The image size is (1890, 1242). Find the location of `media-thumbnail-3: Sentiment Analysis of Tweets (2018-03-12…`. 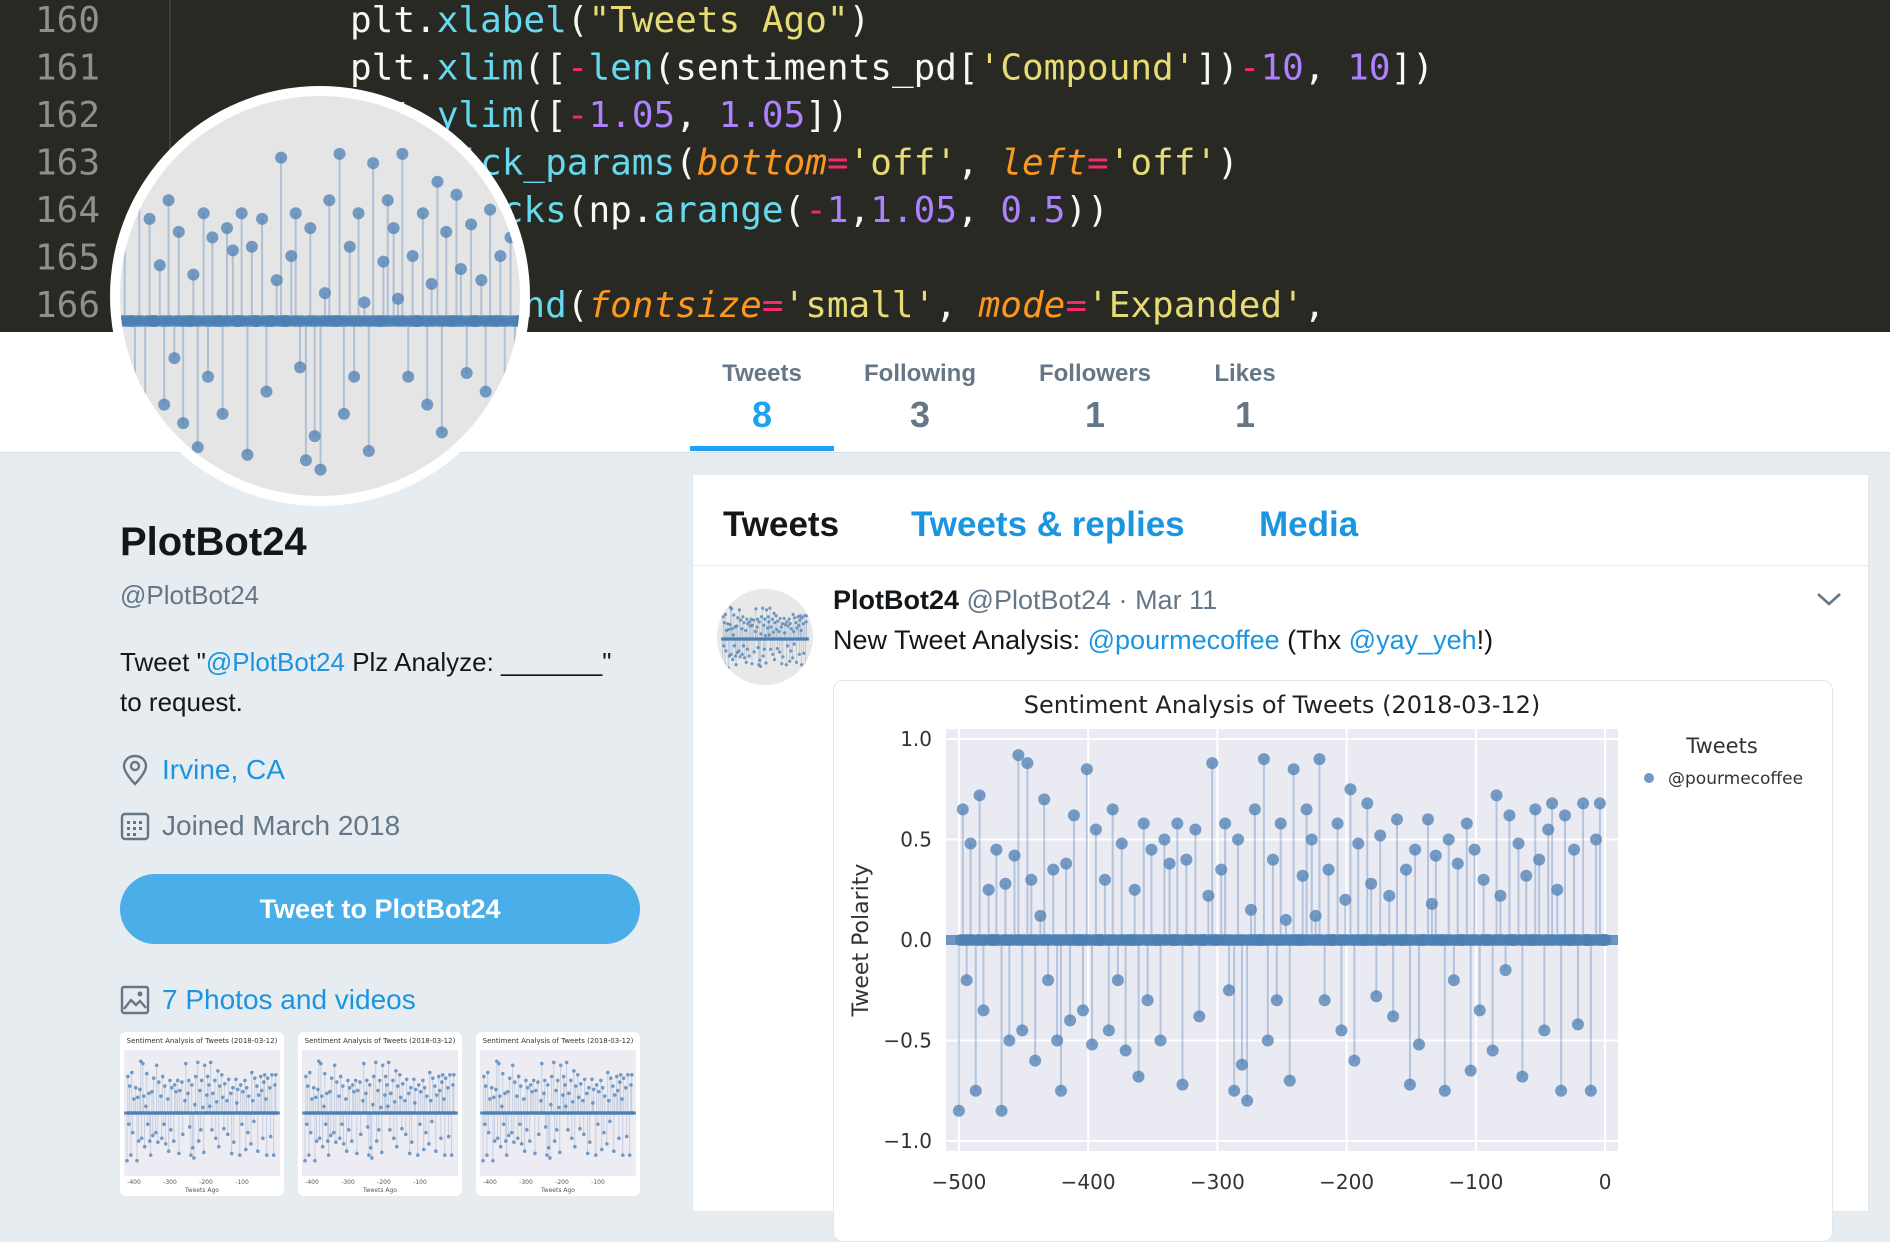

media-thumbnail-3: Sentiment Analysis of Tweets (2018-03-12… is located at coordinates (558, 1114).